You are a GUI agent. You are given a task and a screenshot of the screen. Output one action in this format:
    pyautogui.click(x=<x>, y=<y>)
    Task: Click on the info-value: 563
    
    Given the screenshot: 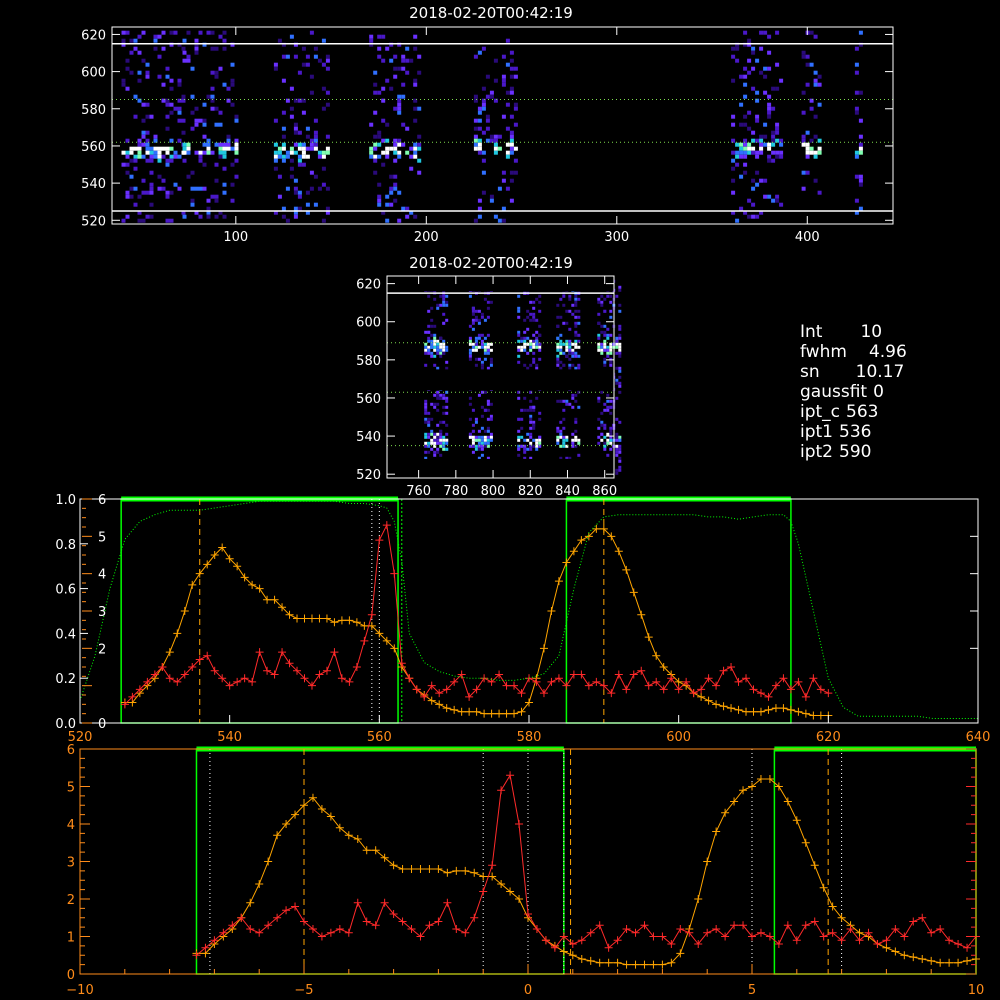 What is the action you would take?
    pyautogui.click(x=862, y=412)
    